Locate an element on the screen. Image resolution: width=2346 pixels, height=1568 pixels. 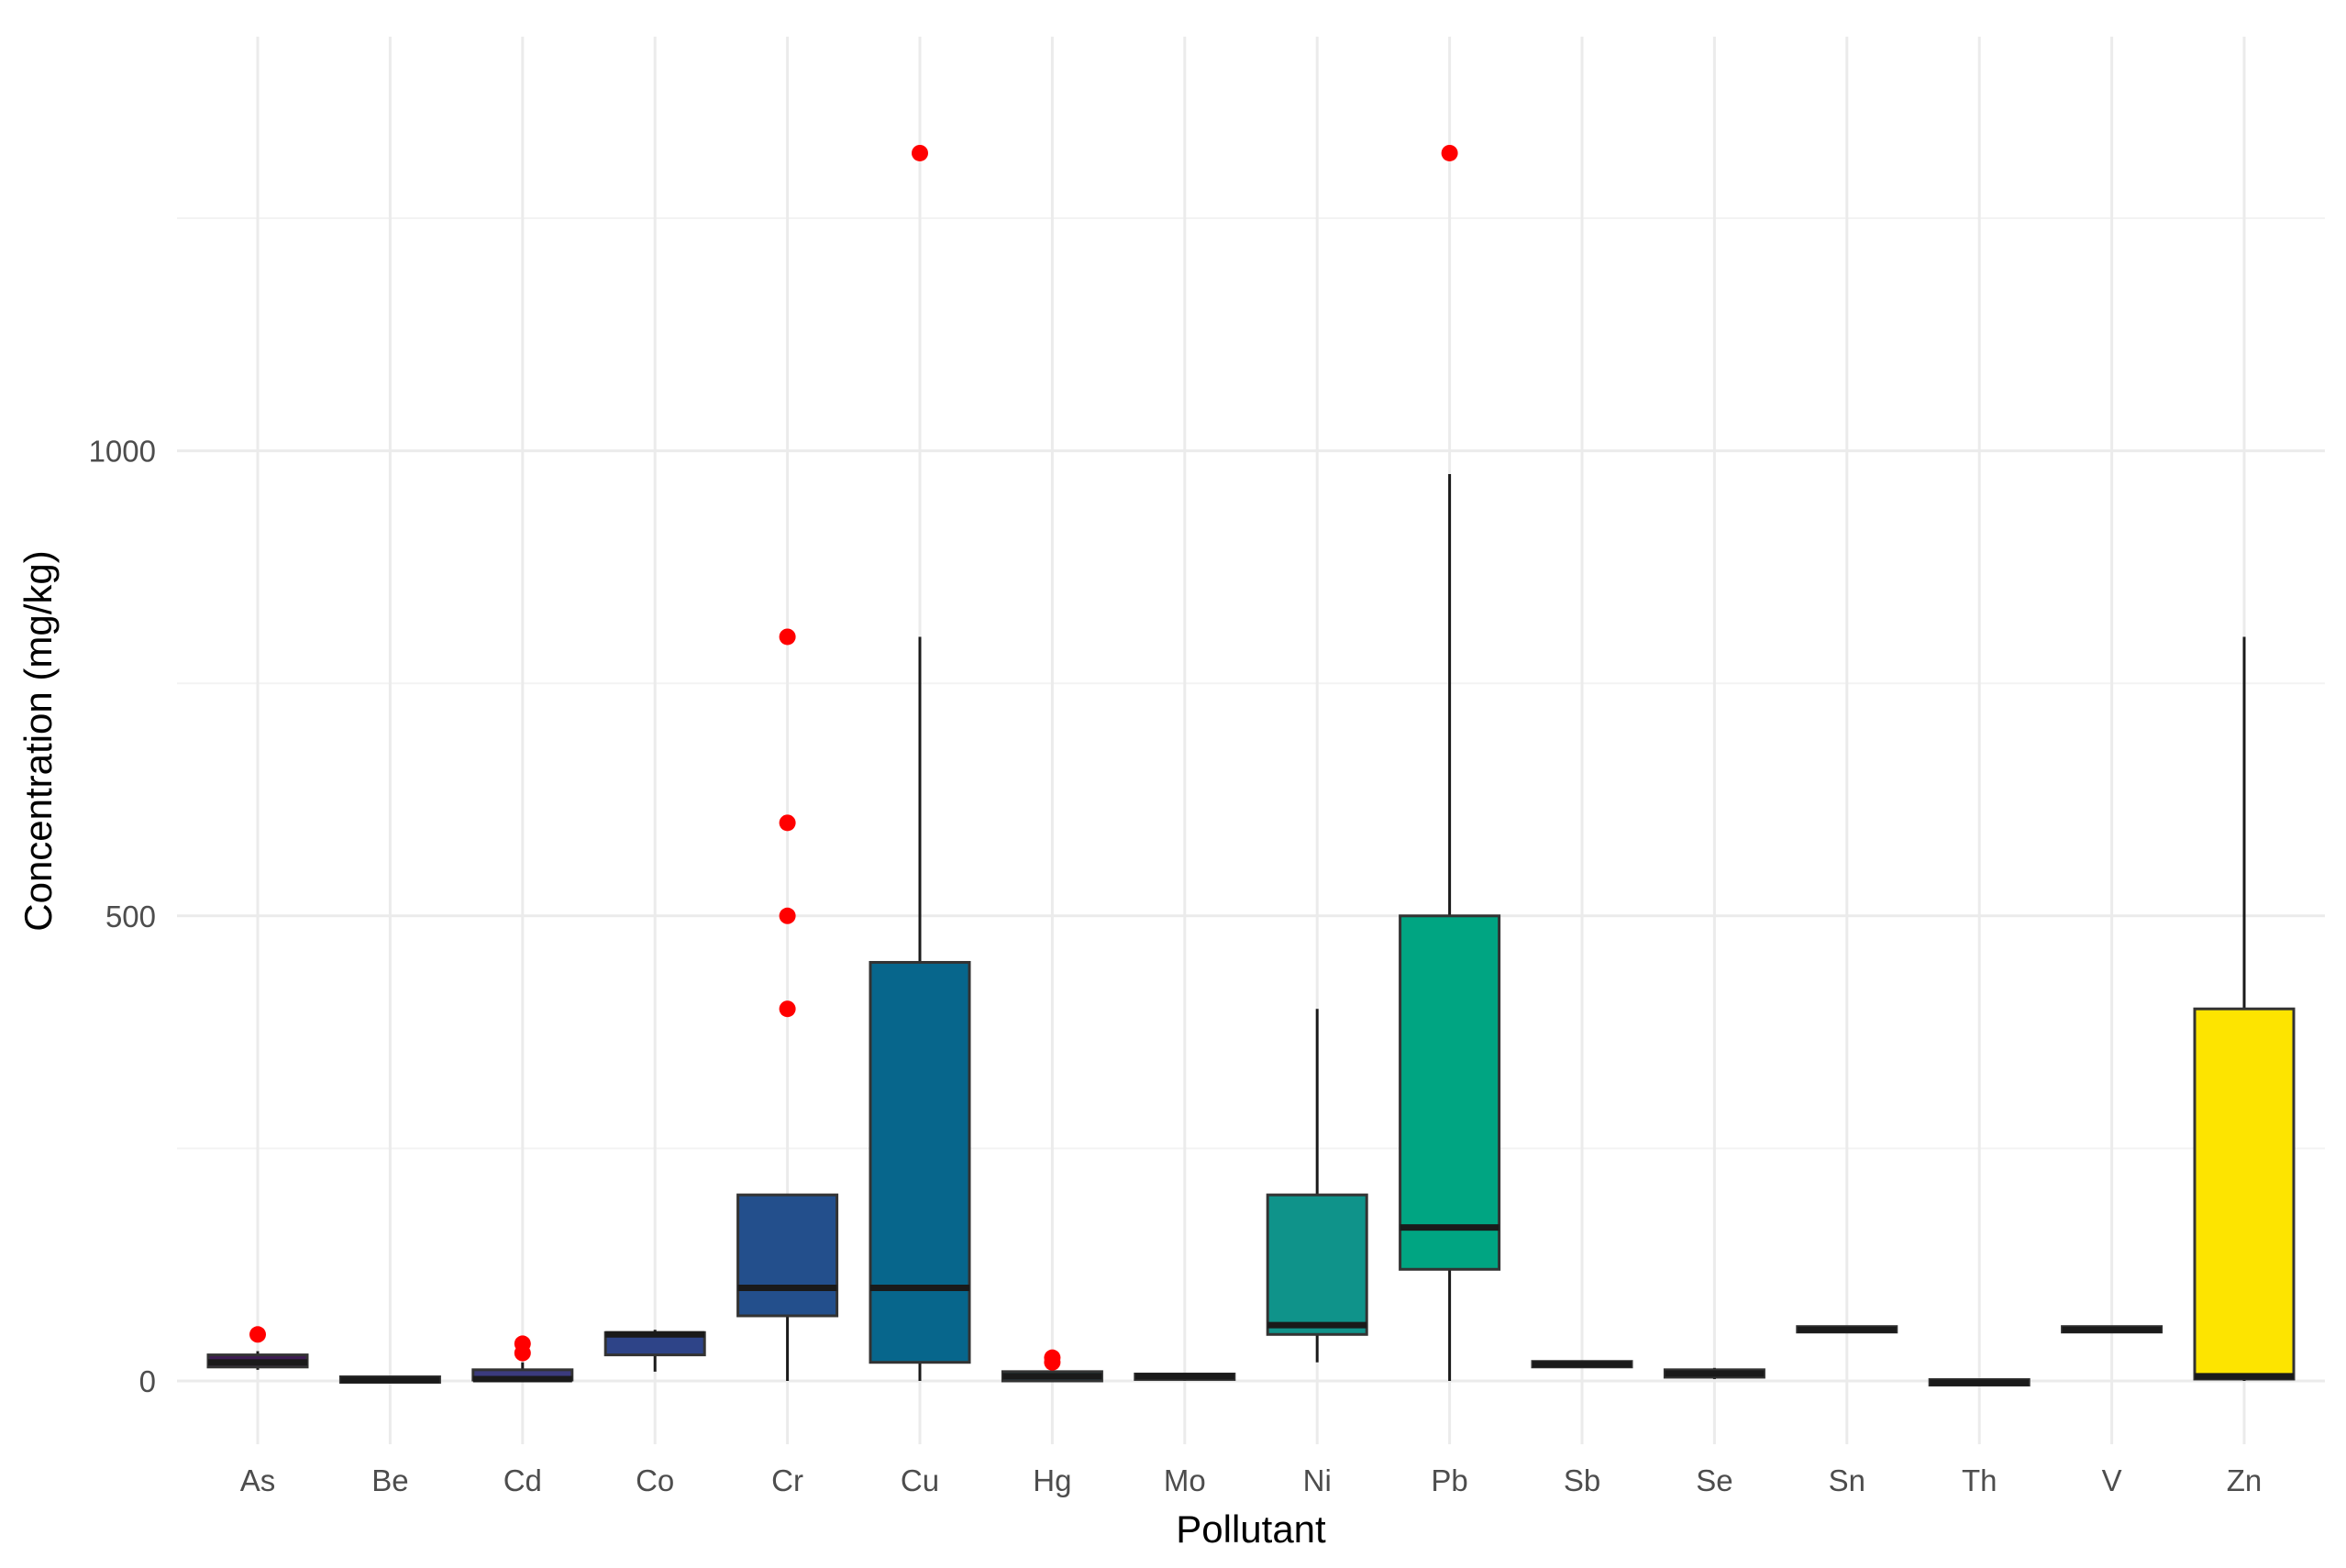
box-cr is located at coordinates (787, 1255).